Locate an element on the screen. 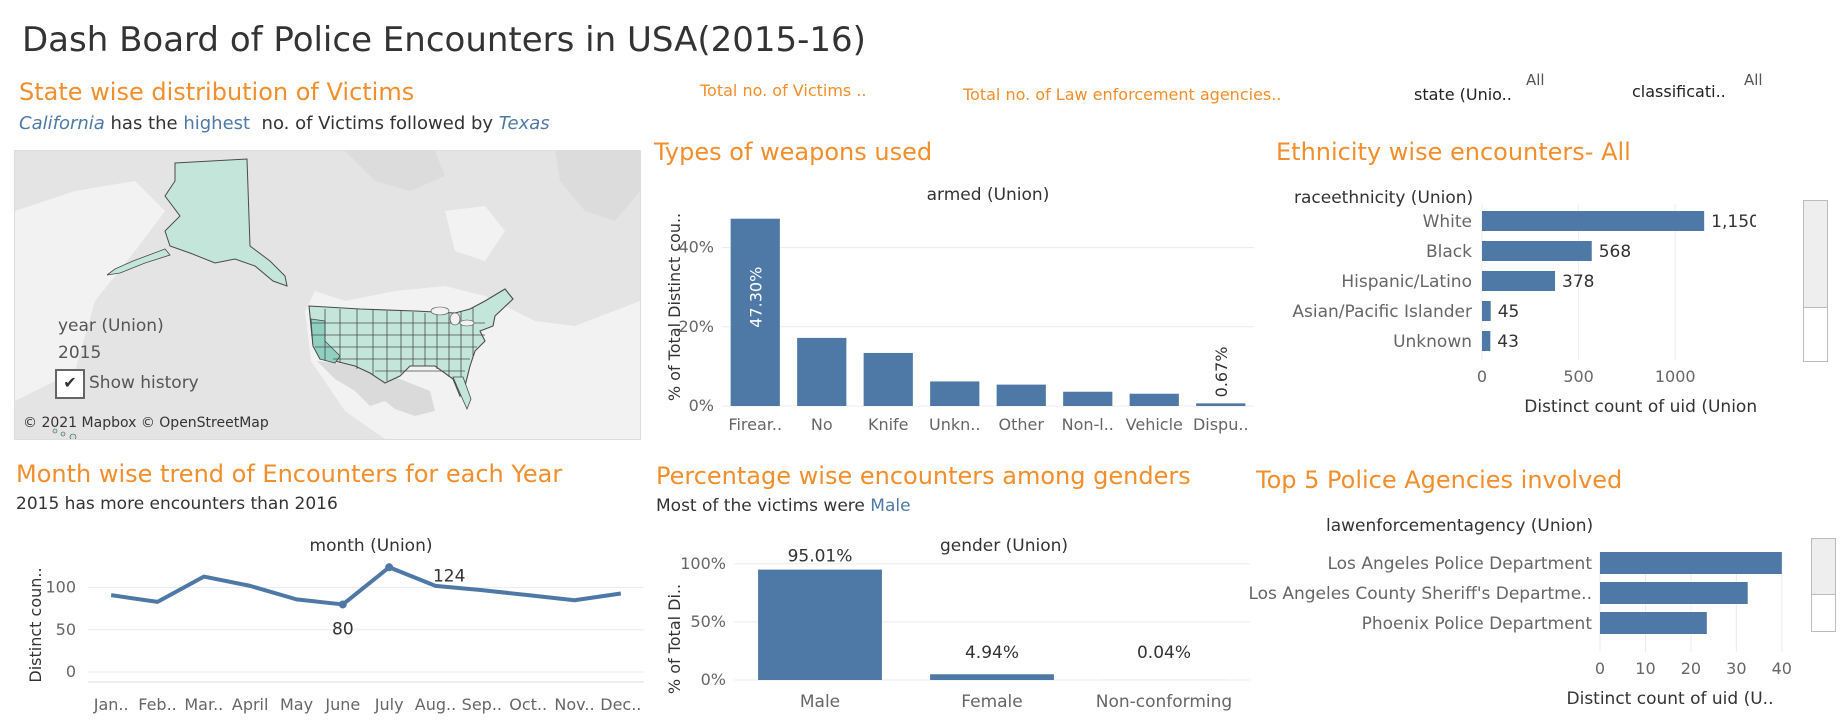  state-borders is located at coordinates (398, 346).